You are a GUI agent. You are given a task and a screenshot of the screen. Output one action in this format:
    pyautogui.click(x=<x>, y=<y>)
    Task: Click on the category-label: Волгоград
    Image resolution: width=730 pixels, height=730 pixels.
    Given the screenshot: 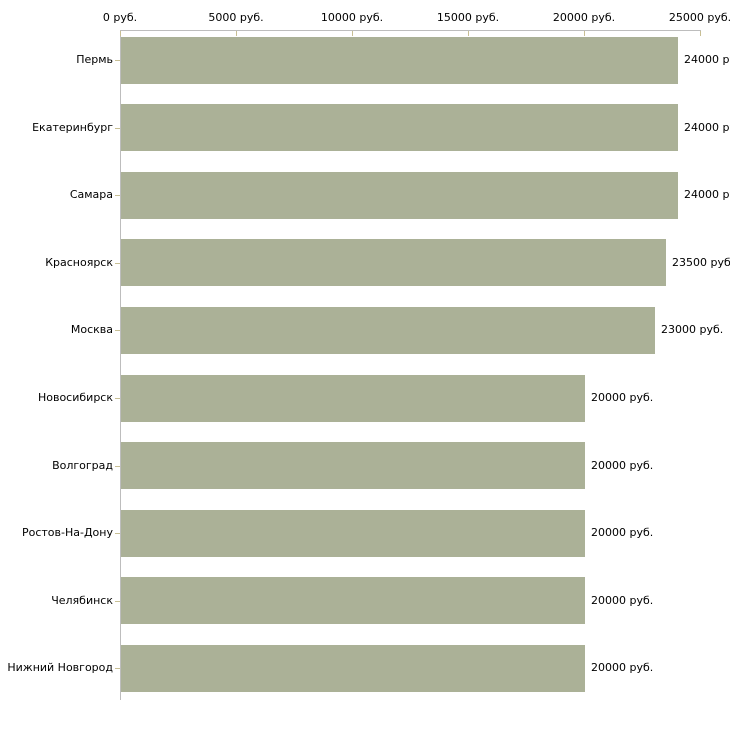 What is the action you would take?
    pyautogui.click(x=82, y=465)
    